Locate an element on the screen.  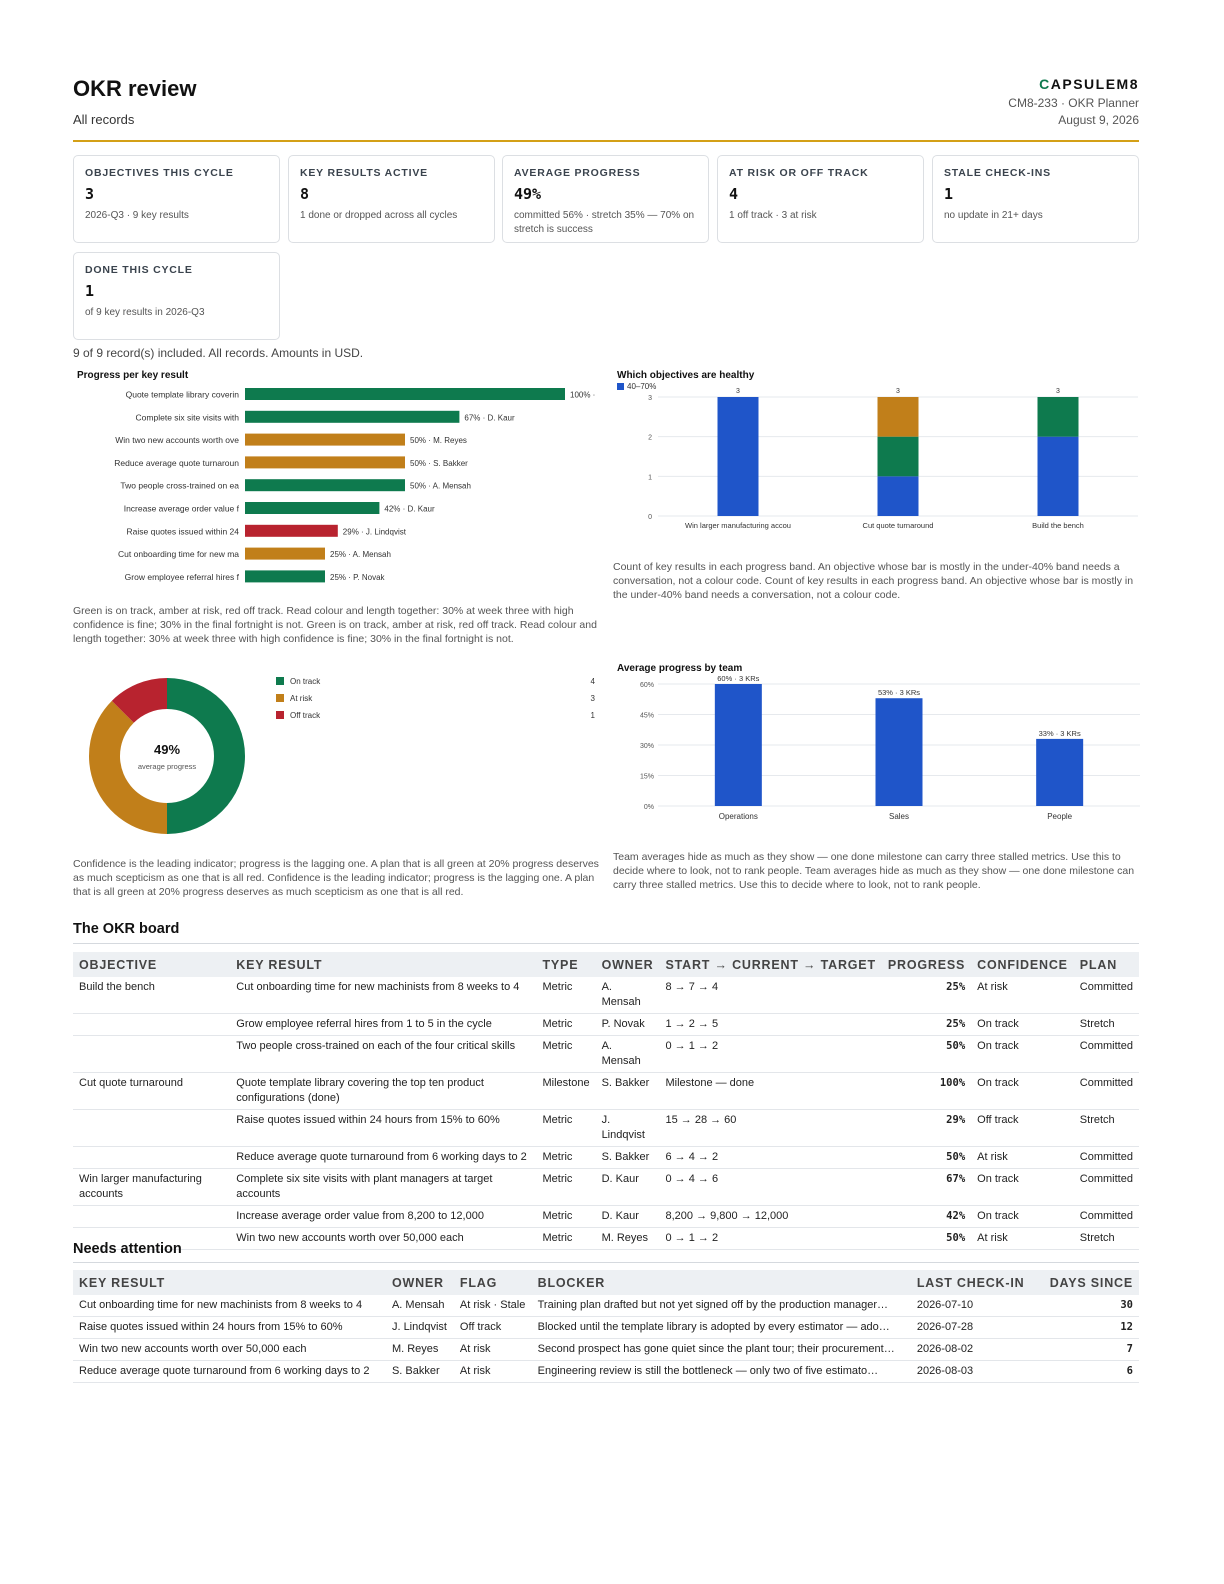
bar-category-label: Quote template library coverin is located at coordinates (183, 395).